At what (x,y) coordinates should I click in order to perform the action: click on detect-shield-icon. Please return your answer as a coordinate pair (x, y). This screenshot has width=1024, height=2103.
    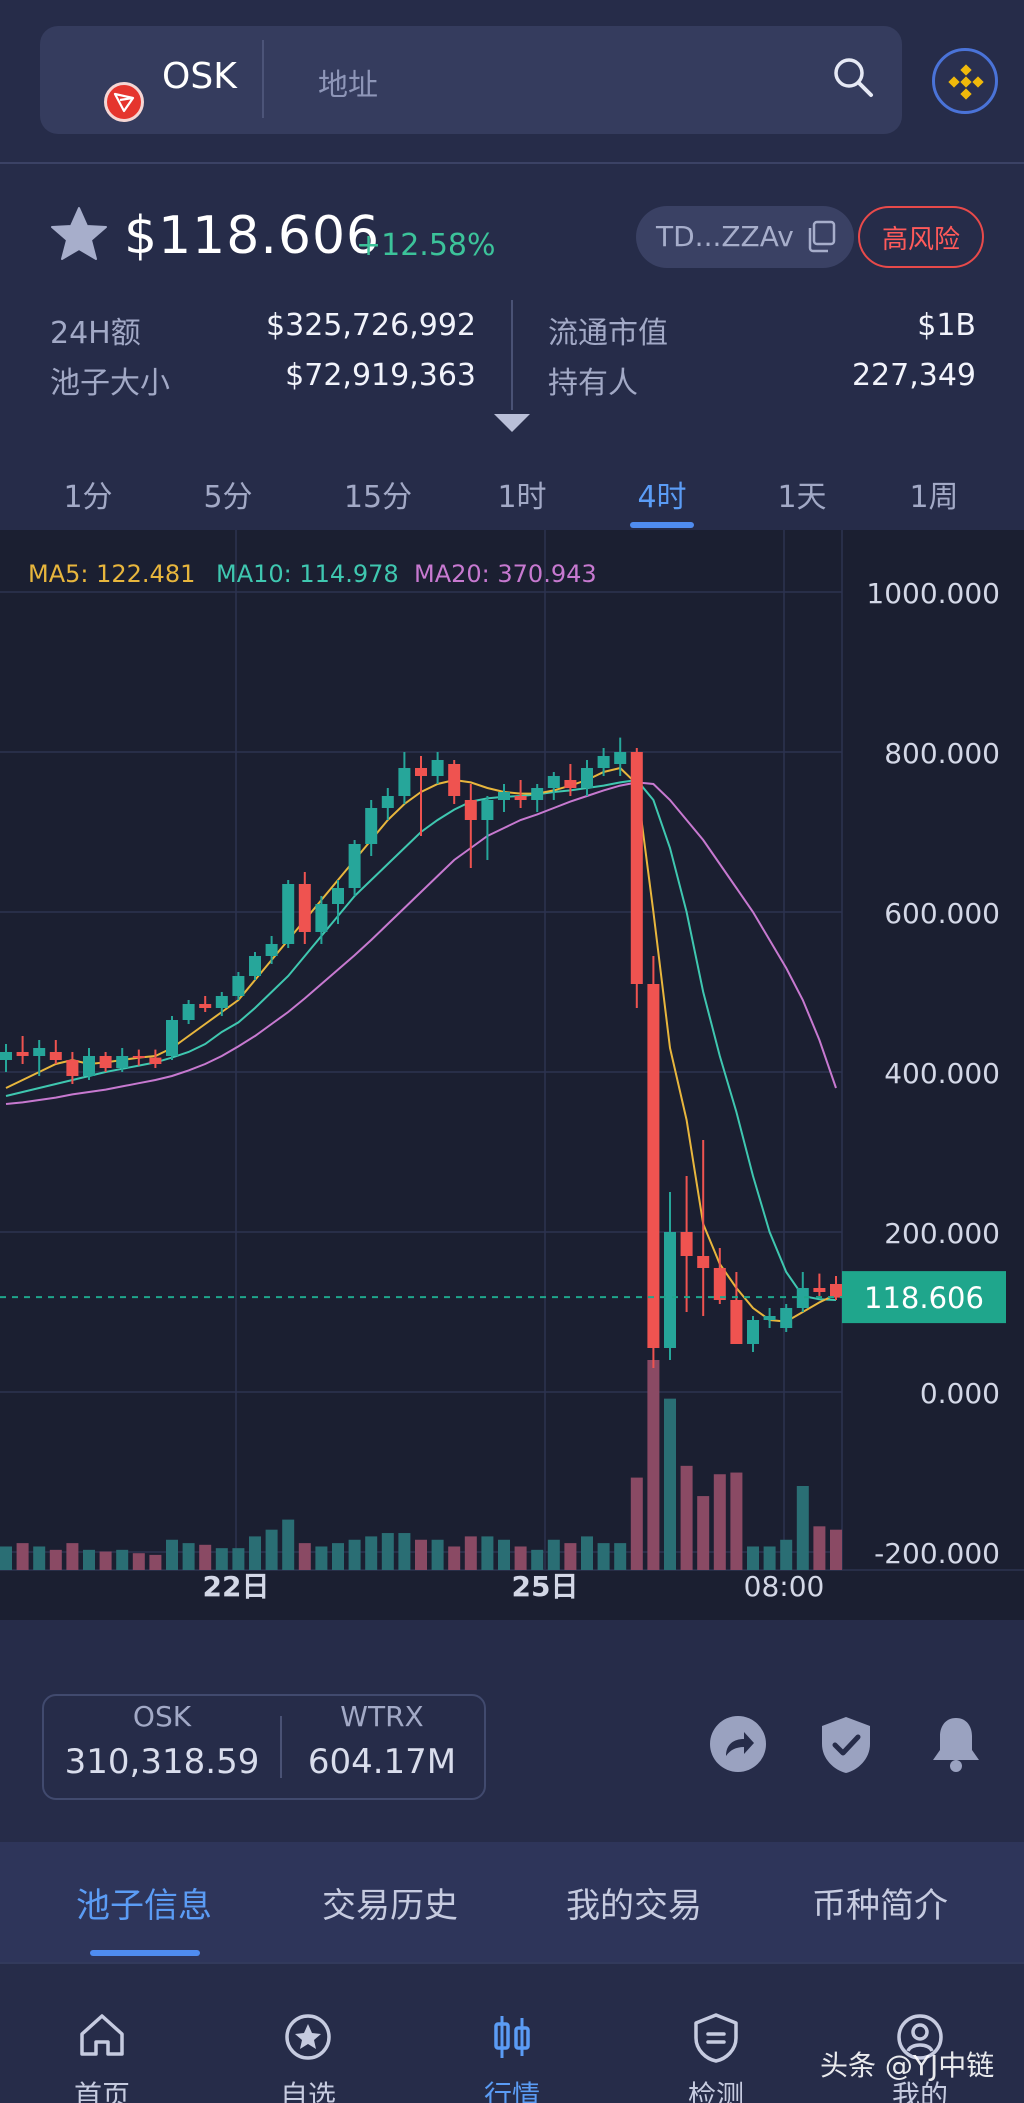
    Looking at the image, I should click on (716, 2040).